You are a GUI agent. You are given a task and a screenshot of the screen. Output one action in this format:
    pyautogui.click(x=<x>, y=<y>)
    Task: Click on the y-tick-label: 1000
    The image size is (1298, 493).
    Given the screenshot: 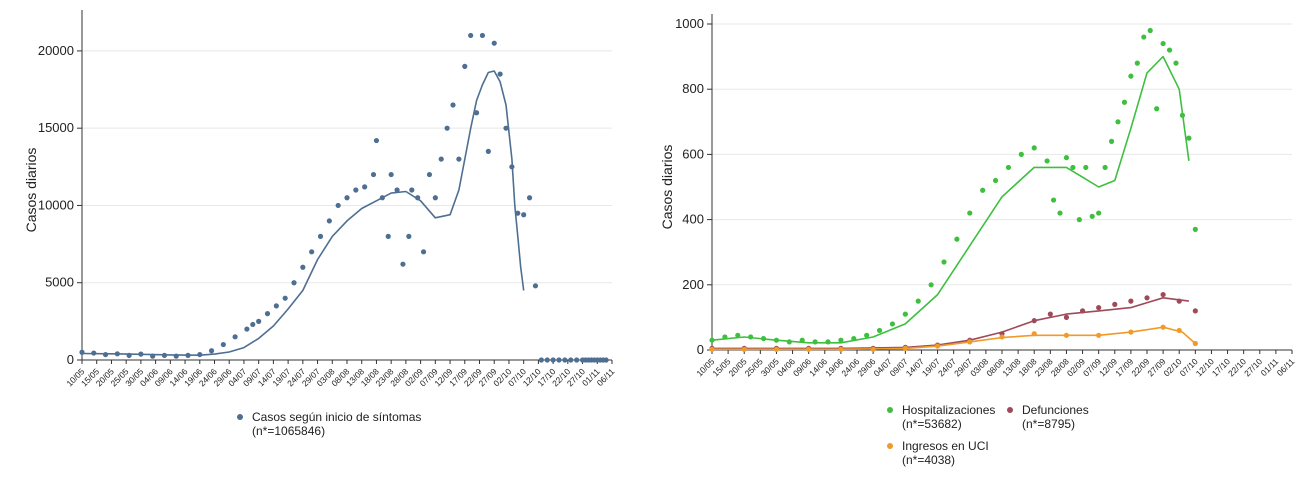 What is the action you would take?
    pyautogui.click(x=689, y=23)
    